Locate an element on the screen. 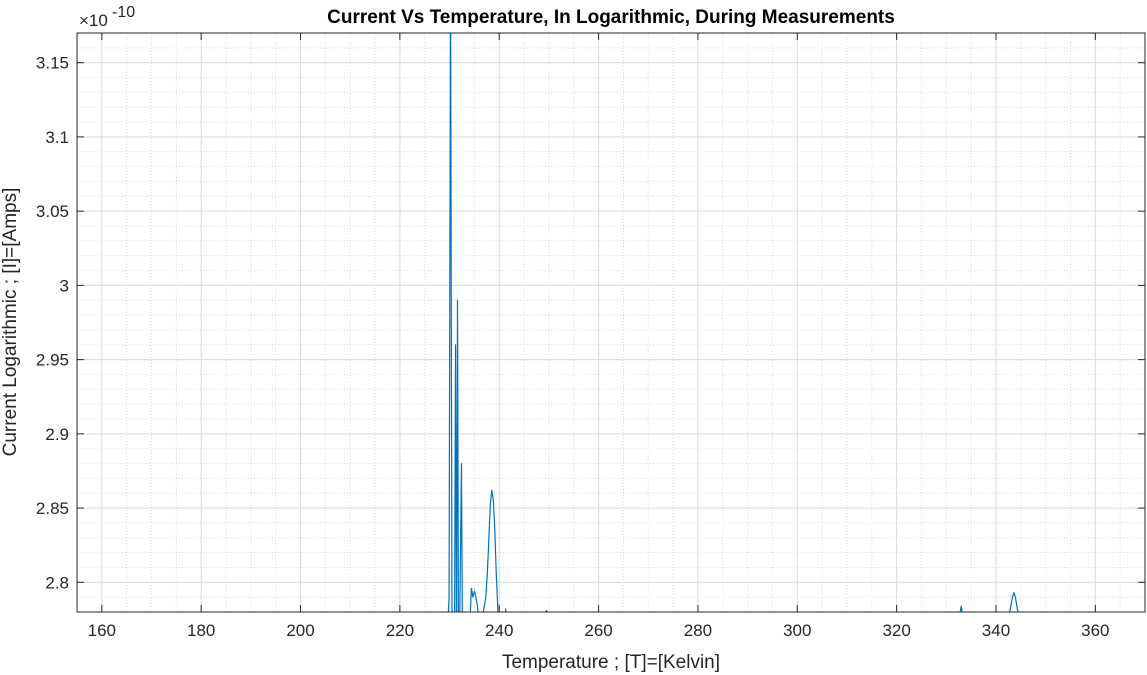  x-tick-label: 220 is located at coordinates (400, 630).